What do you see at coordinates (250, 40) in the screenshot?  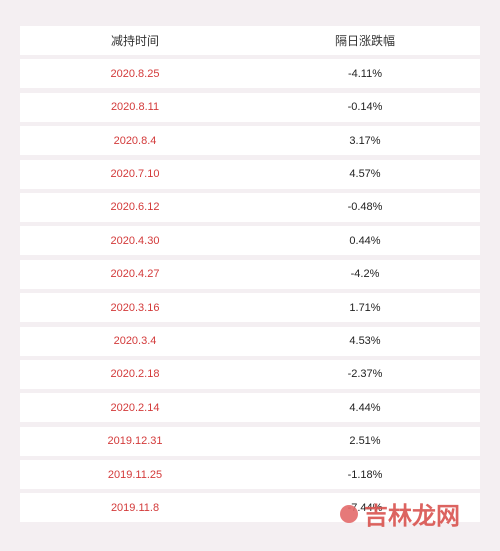 I see `table-header: 减持时间 隔日涨跌幅` at bounding box center [250, 40].